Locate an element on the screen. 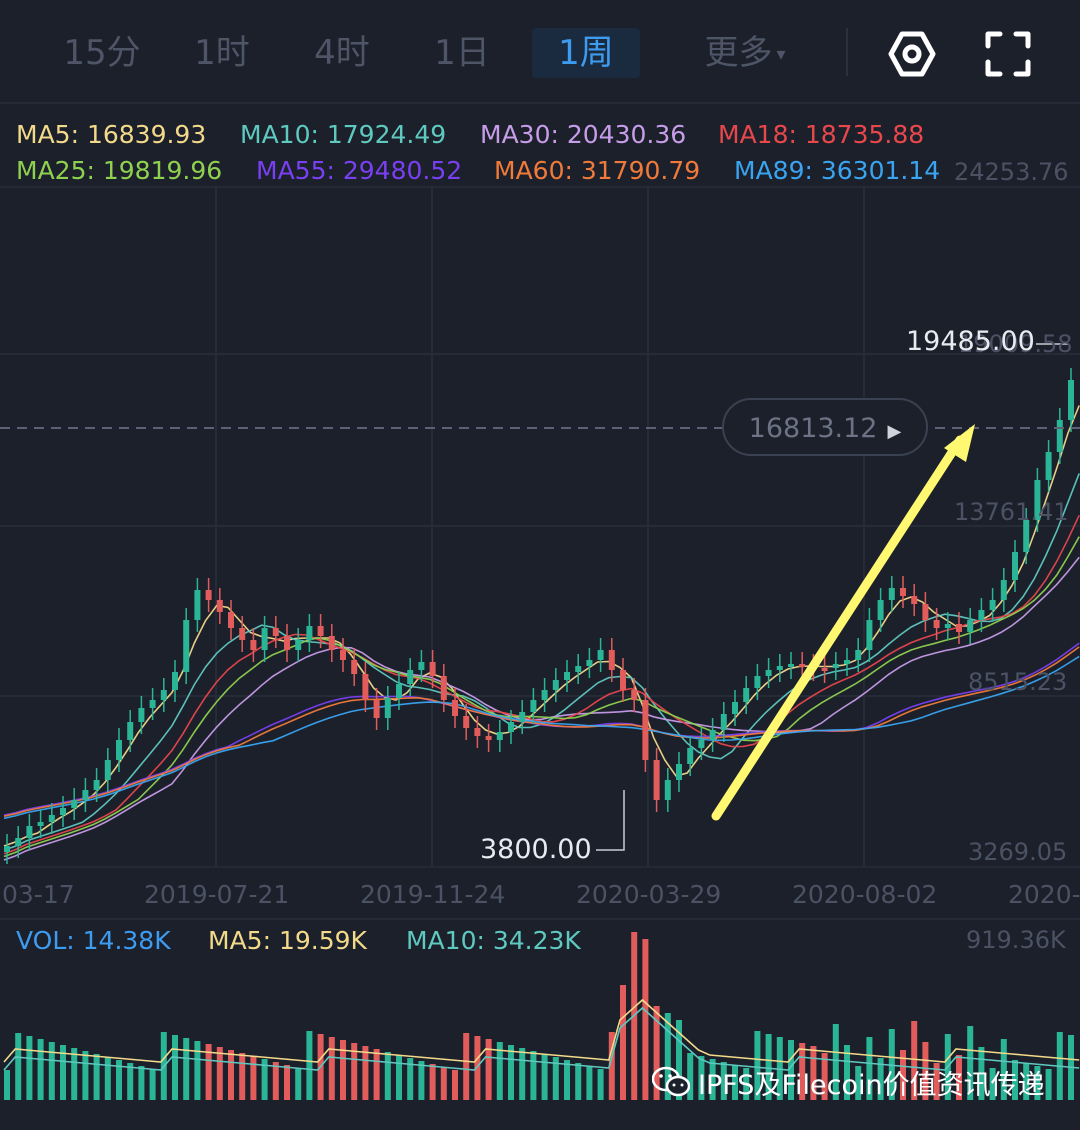 The height and width of the screenshot is (1130, 1080). toolbar-divider-line is located at coordinates (540, 103).